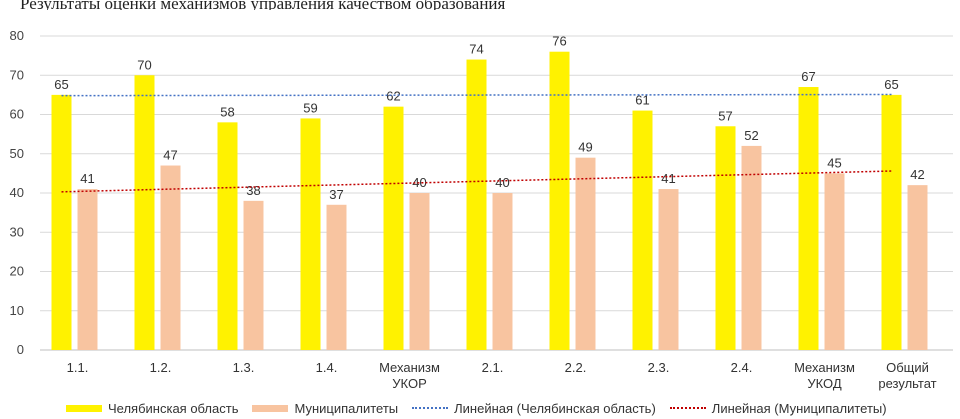 The width and height of the screenshot is (960, 419). I want to click on x-tick-label: 1.3., so click(244, 367).